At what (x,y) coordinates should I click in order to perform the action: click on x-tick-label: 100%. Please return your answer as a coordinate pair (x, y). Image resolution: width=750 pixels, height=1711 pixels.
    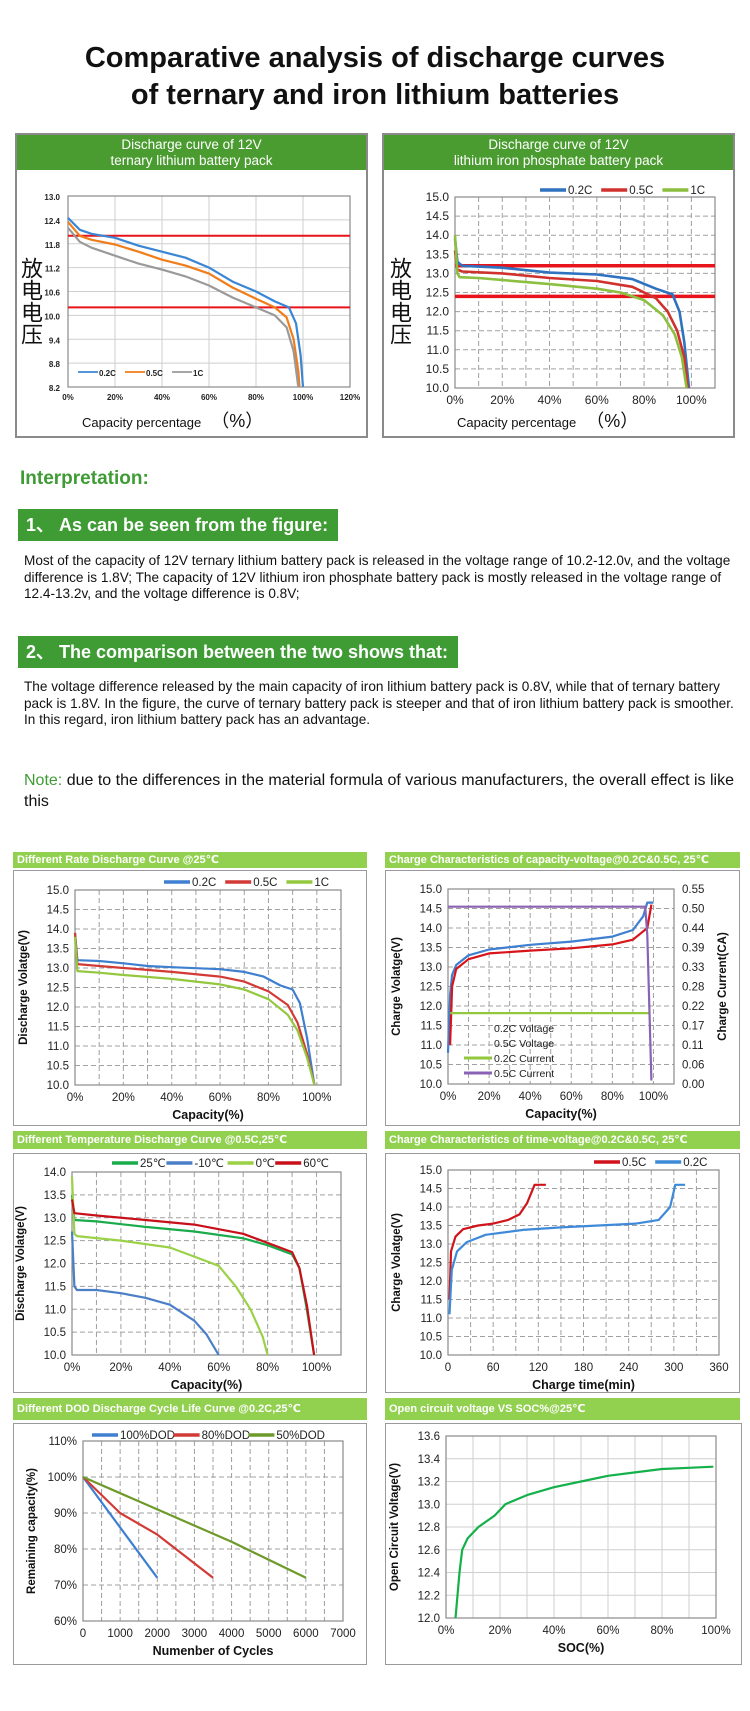
    Looking at the image, I should click on (316, 1368).